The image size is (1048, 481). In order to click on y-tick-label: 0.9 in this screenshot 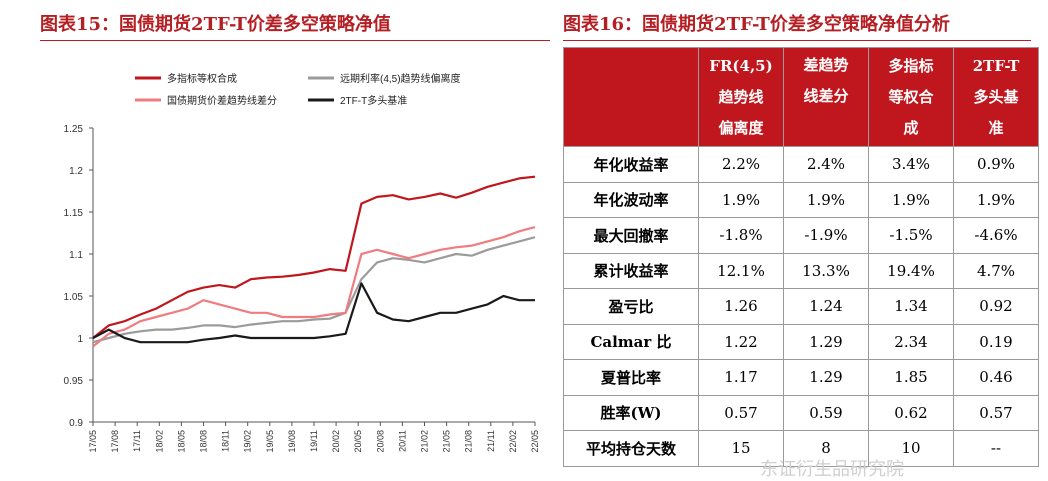, I will do `click(76, 423)`.